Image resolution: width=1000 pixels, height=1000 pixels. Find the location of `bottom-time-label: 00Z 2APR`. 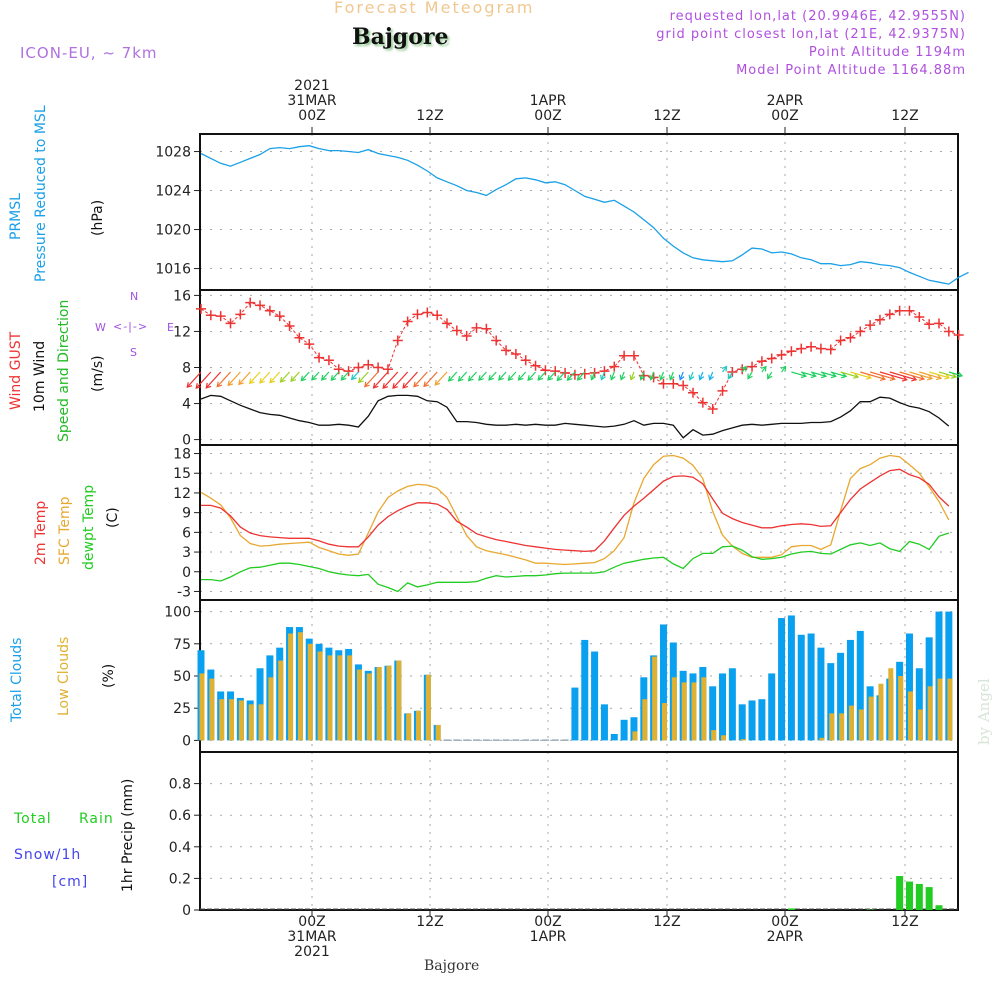

bottom-time-label: 00Z 2APR is located at coordinates (785, 930).